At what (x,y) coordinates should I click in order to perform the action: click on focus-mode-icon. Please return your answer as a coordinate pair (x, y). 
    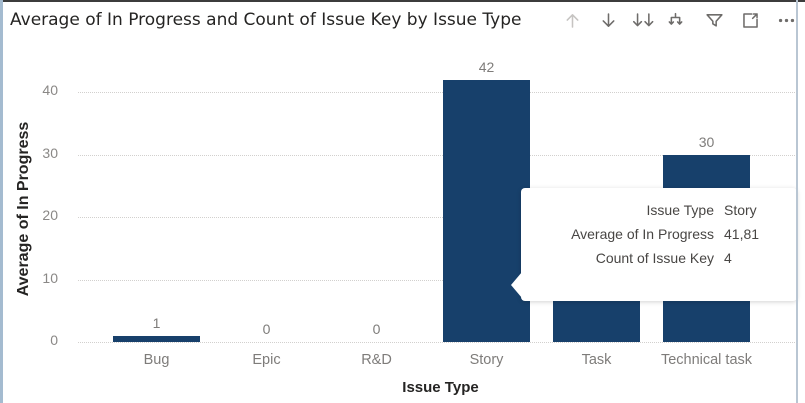
    Looking at the image, I should click on (750, 20).